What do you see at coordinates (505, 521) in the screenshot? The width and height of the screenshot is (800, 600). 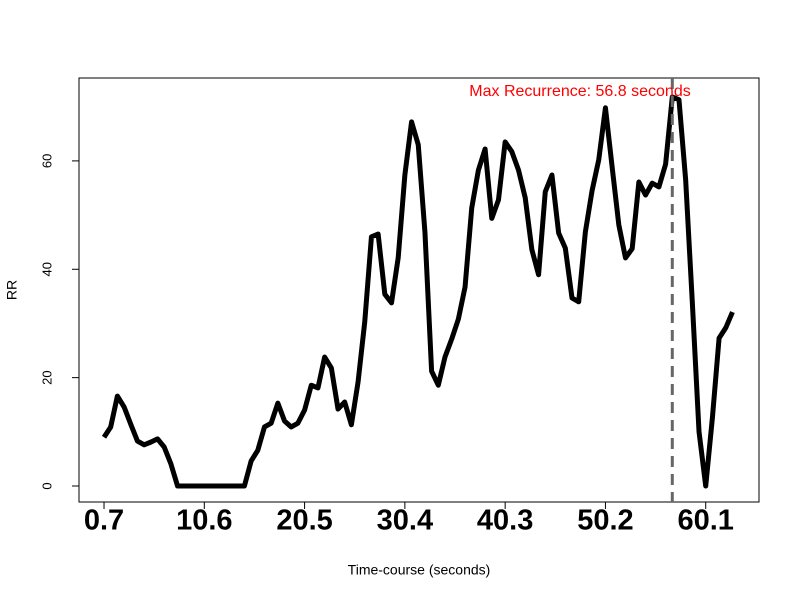 I see `x-tick-label: 40.3` at bounding box center [505, 521].